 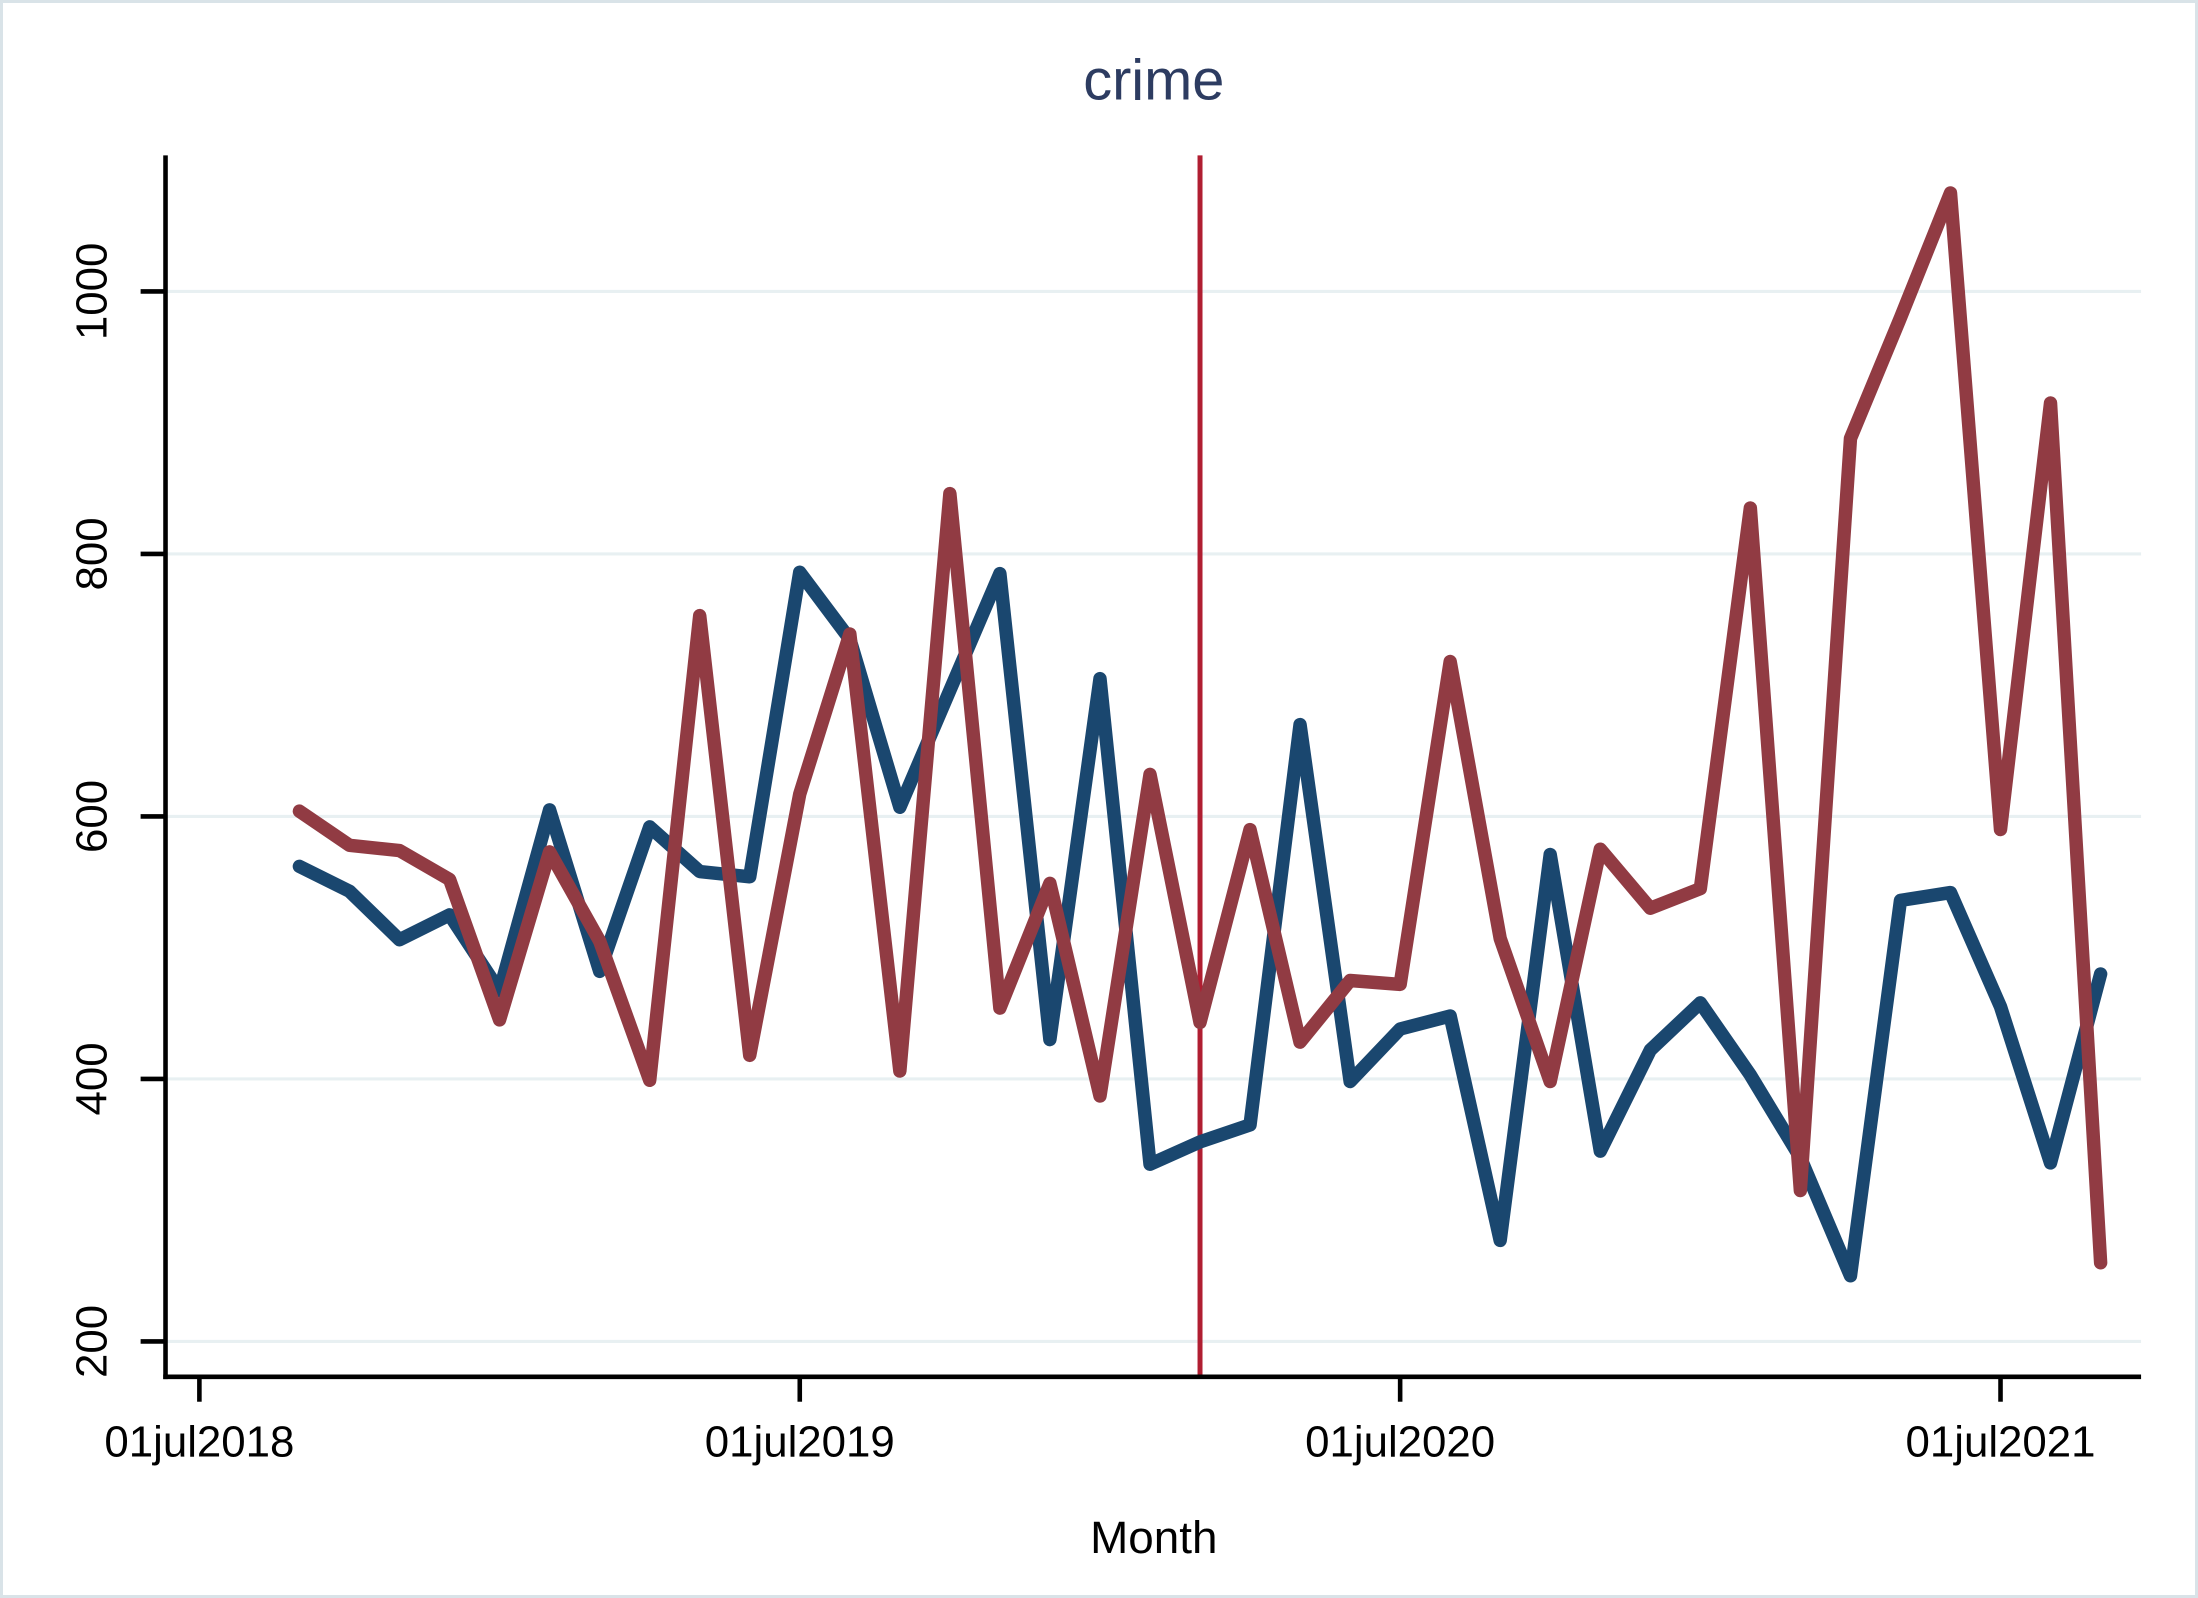 What do you see at coordinates (1153, 81) in the screenshot?
I see `chart-title: crime` at bounding box center [1153, 81].